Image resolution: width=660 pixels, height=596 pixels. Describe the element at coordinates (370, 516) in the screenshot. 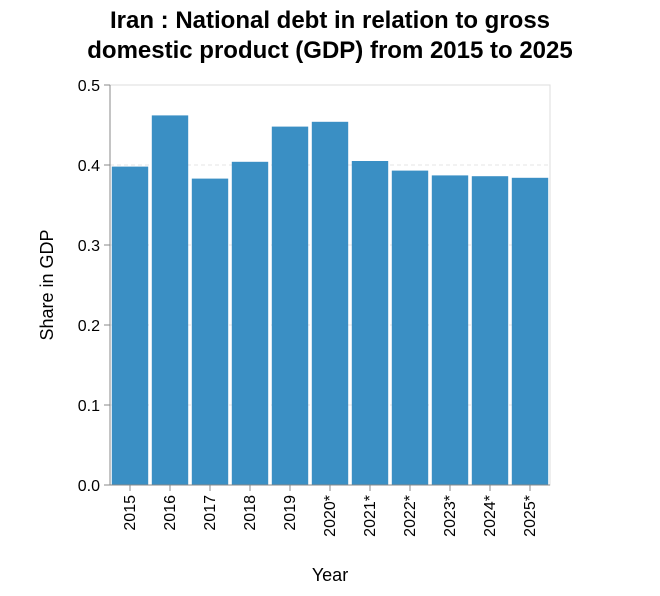

I see `x-tick-label: 2021*` at that location.